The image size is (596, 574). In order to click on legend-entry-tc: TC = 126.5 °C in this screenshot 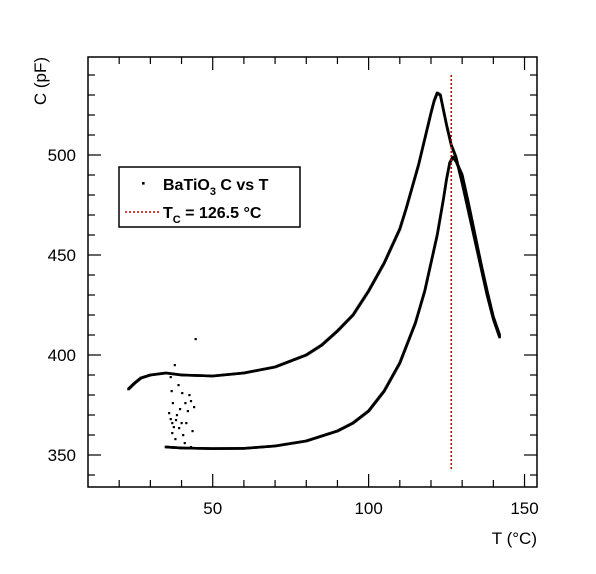, I will do `click(212, 215)`.